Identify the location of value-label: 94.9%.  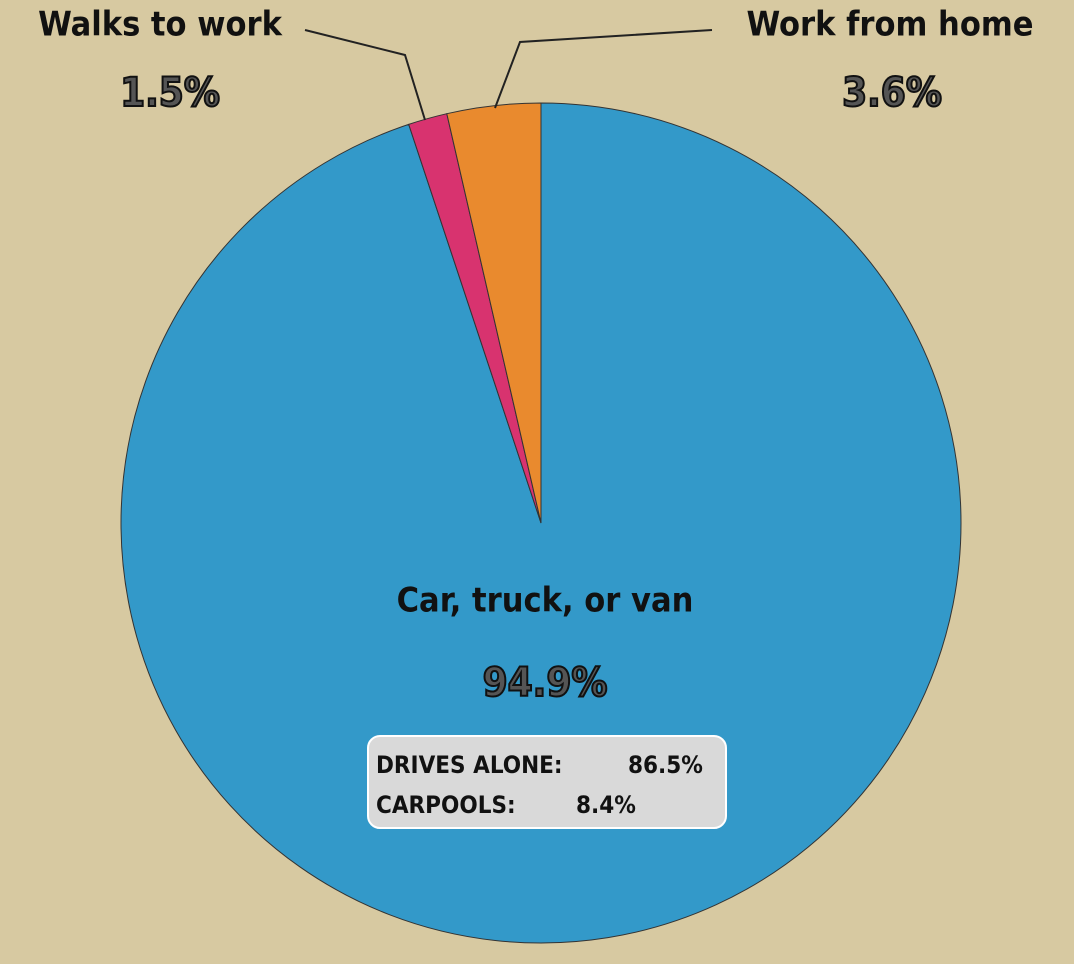
(545, 683).